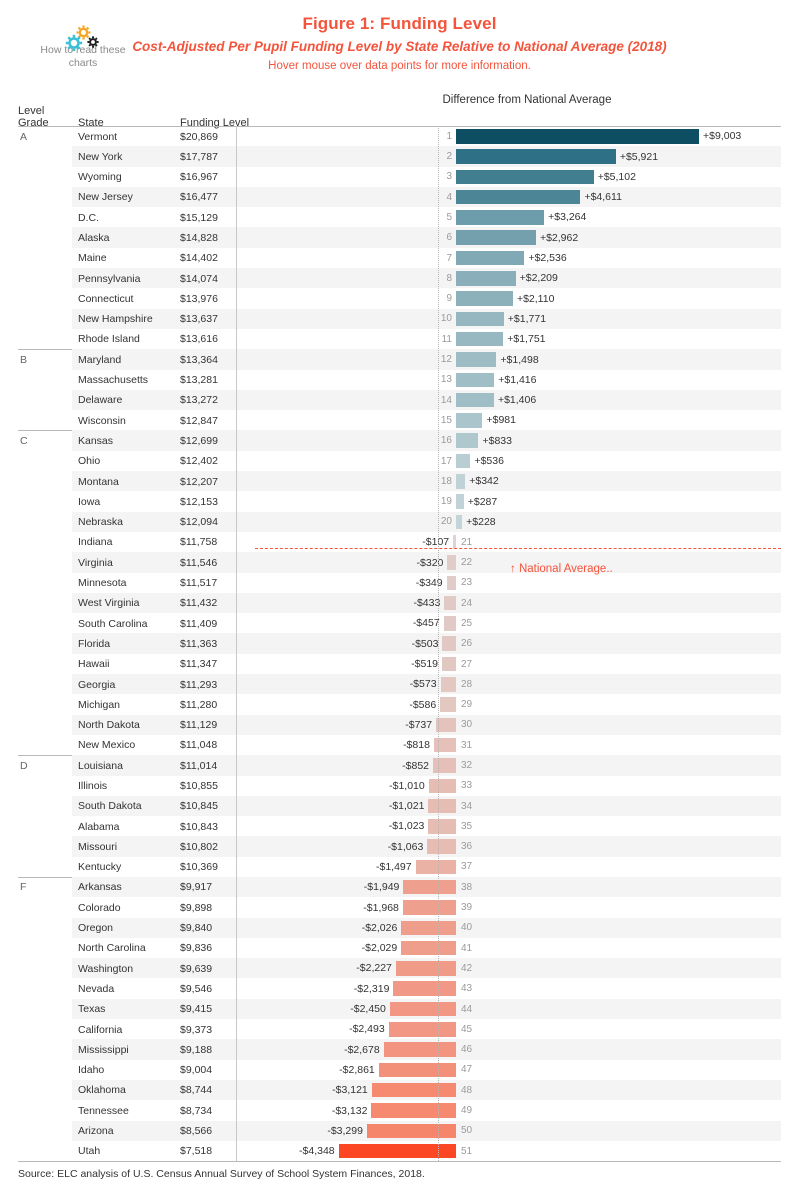 Image resolution: width=799 pixels, height=1199 pixels. I want to click on table-row: C Kansas $12,699 +$833 16, so click(399, 440).